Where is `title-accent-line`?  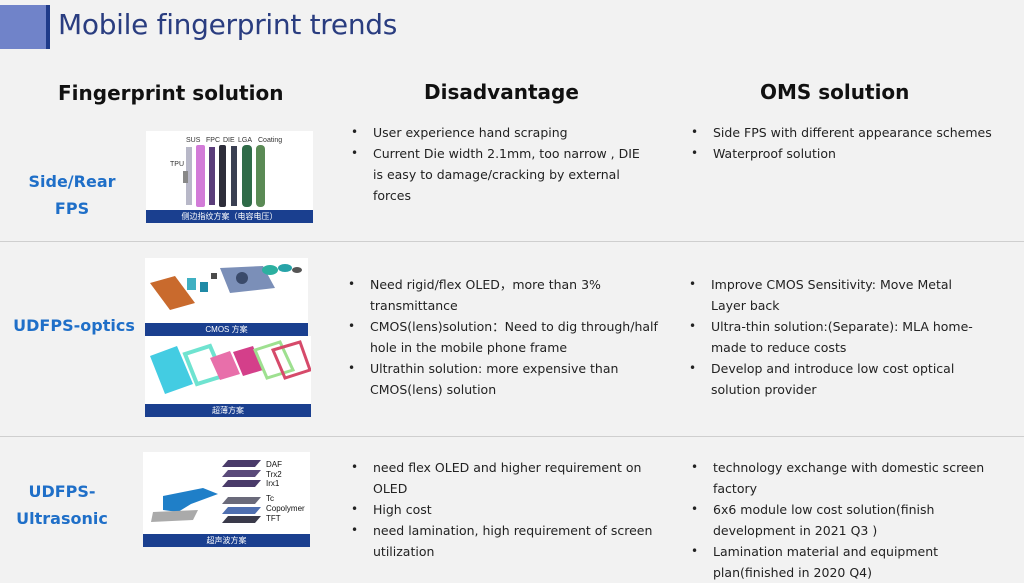 title-accent-line is located at coordinates (48, 27).